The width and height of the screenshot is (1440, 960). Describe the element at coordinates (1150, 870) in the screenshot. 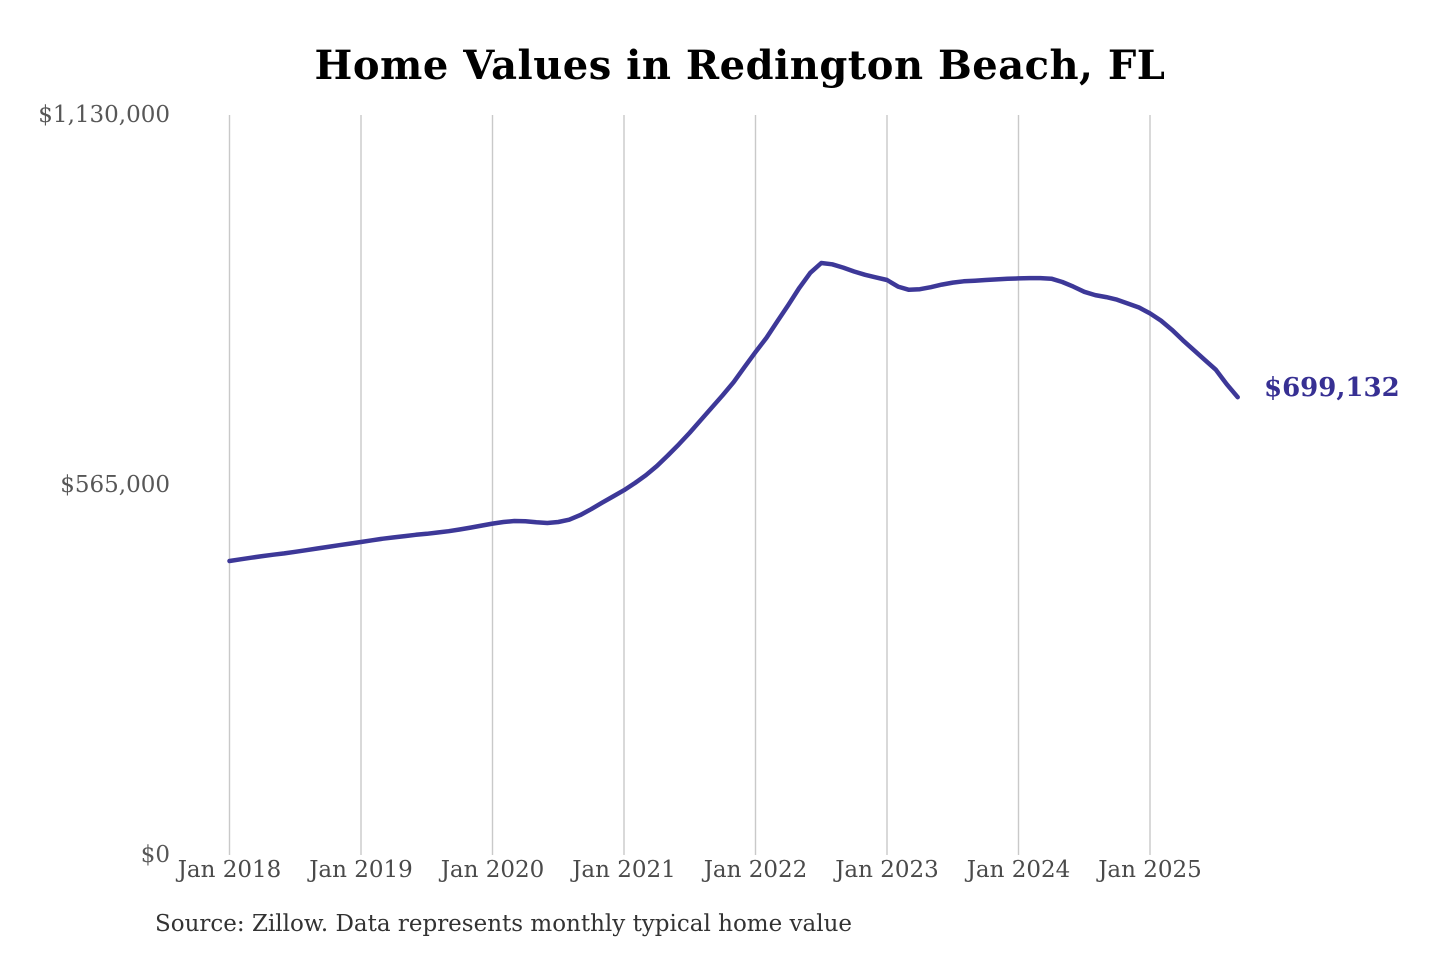

I see `x-tick-label: Jan 2025` at that location.